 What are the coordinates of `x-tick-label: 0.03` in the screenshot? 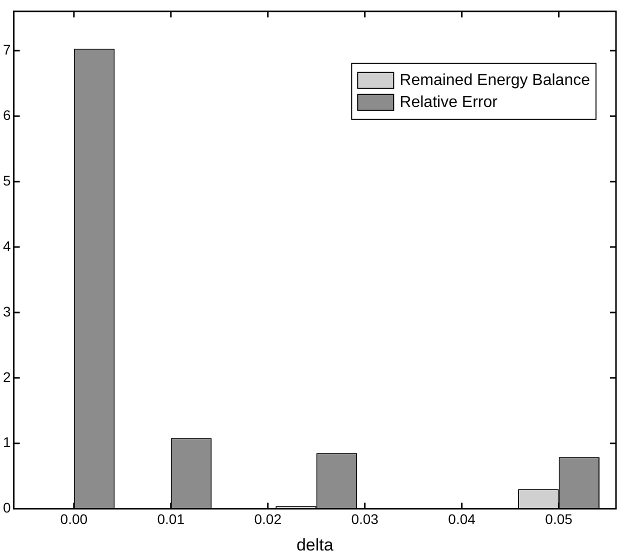 It's located at (365, 519).